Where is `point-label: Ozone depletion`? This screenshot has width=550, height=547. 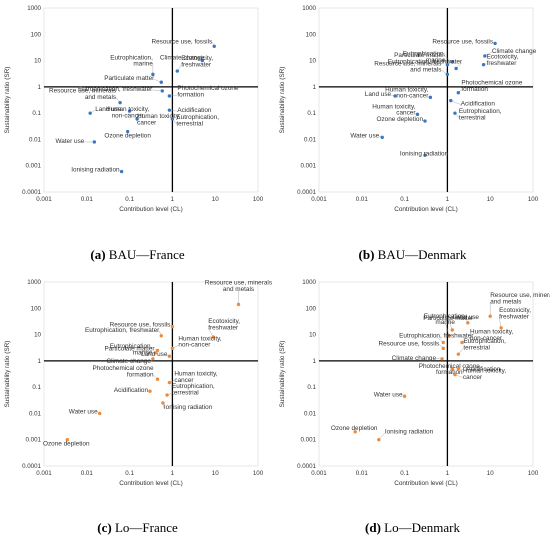
point-label: Ozone depletion is located at coordinates (399, 119).